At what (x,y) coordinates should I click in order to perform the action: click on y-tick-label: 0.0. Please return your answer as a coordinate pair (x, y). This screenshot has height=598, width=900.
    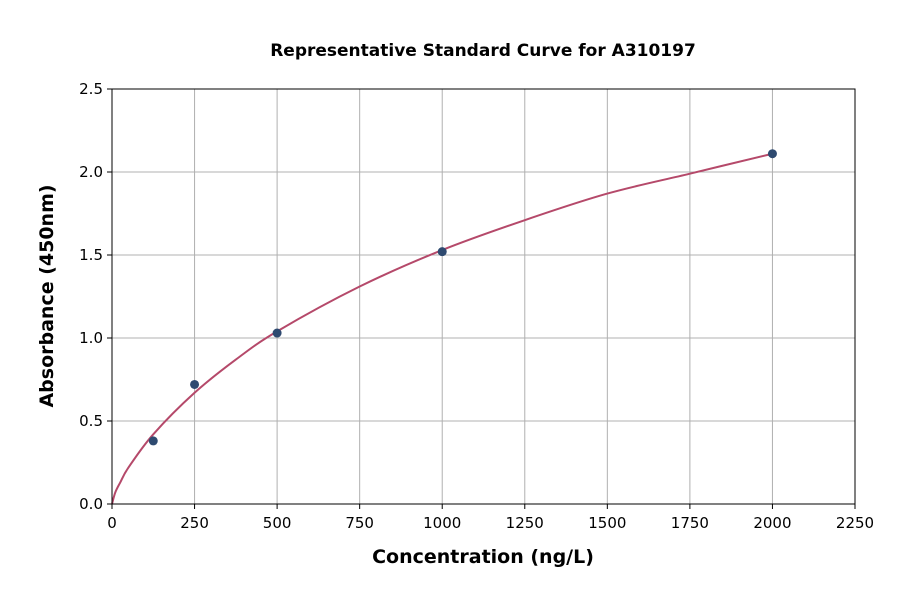
    Looking at the image, I should click on (91, 504).